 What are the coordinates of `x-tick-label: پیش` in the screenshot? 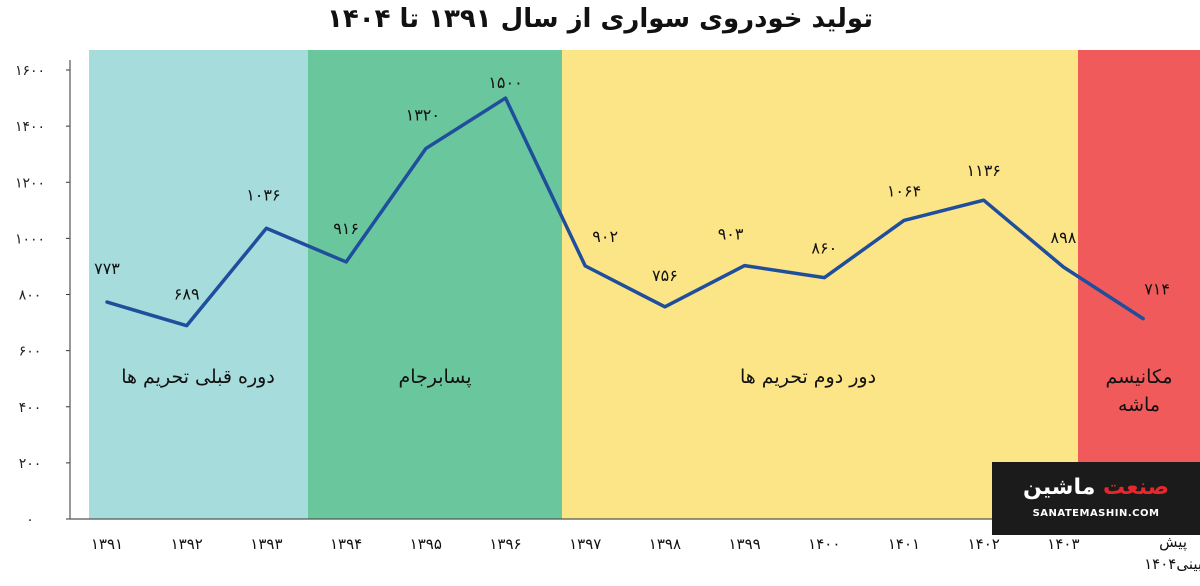 It's located at (1173, 542).